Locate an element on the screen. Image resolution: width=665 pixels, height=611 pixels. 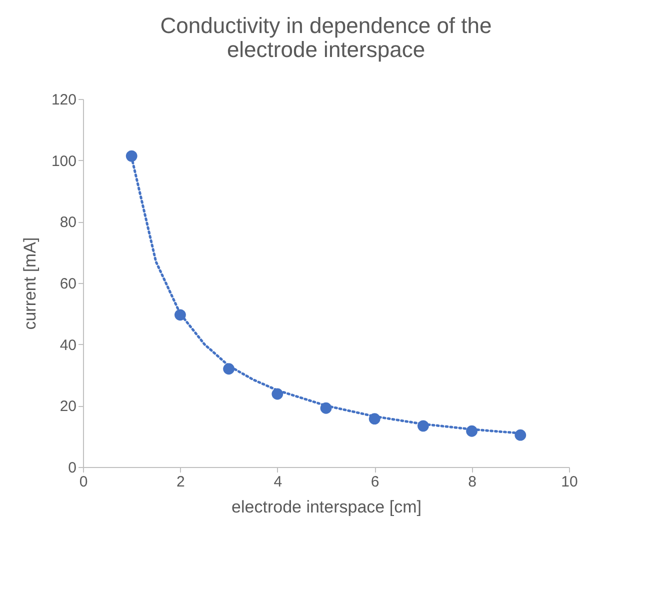
chart-title: Conductivity in dependence of the electrode interspace is located at coordinates (326, 37).